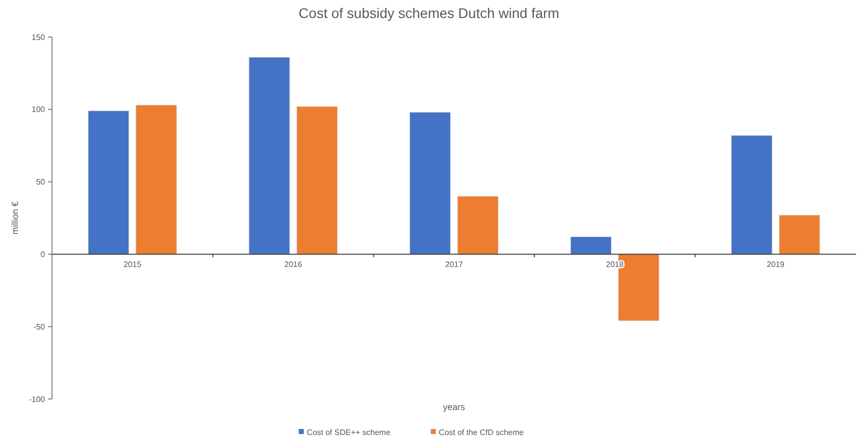 The height and width of the screenshot is (443, 858). Describe the element at coordinates (776, 265) in the screenshot. I see `x-tick-label: 2019` at that location.